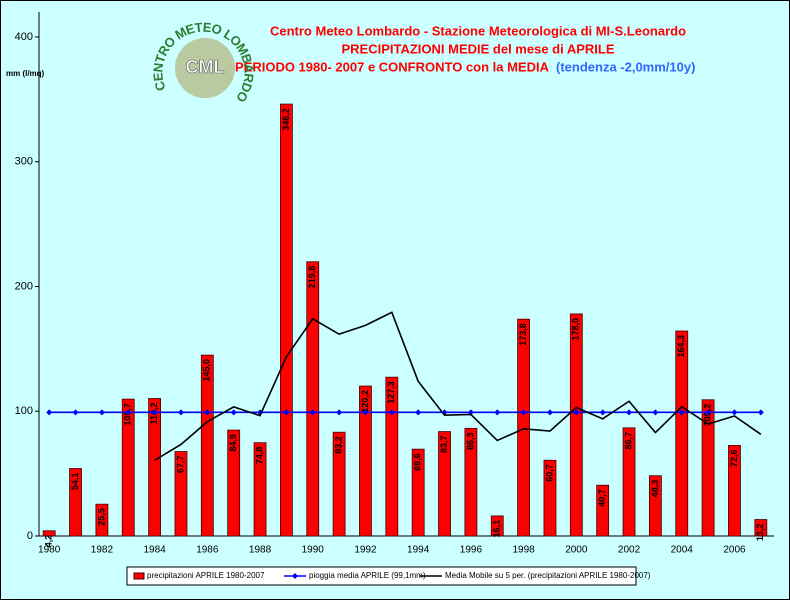 The height and width of the screenshot is (600, 790). I want to click on value-label: 48,3, so click(655, 489).